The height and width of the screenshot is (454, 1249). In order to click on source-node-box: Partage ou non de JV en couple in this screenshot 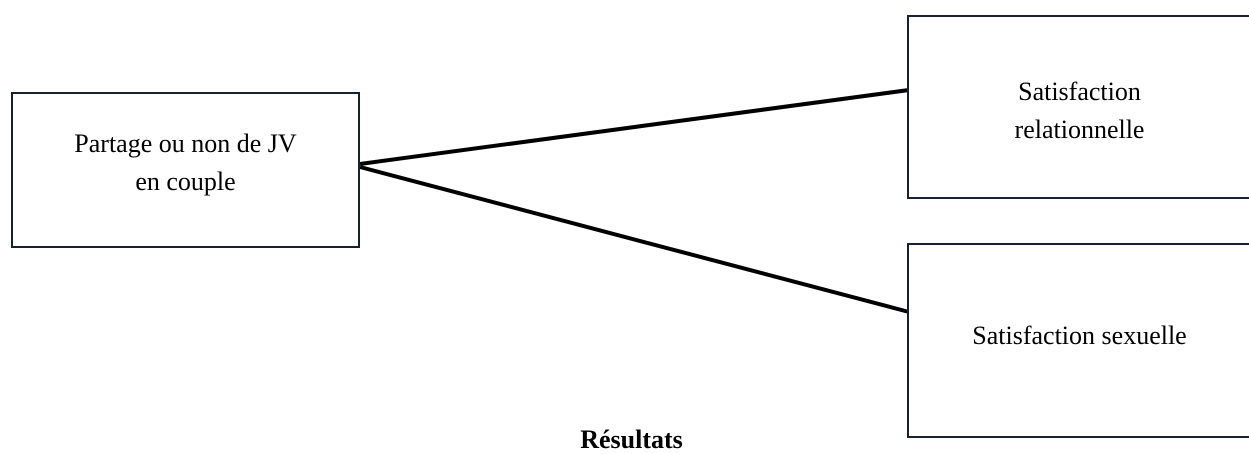, I will do `click(185, 170)`.